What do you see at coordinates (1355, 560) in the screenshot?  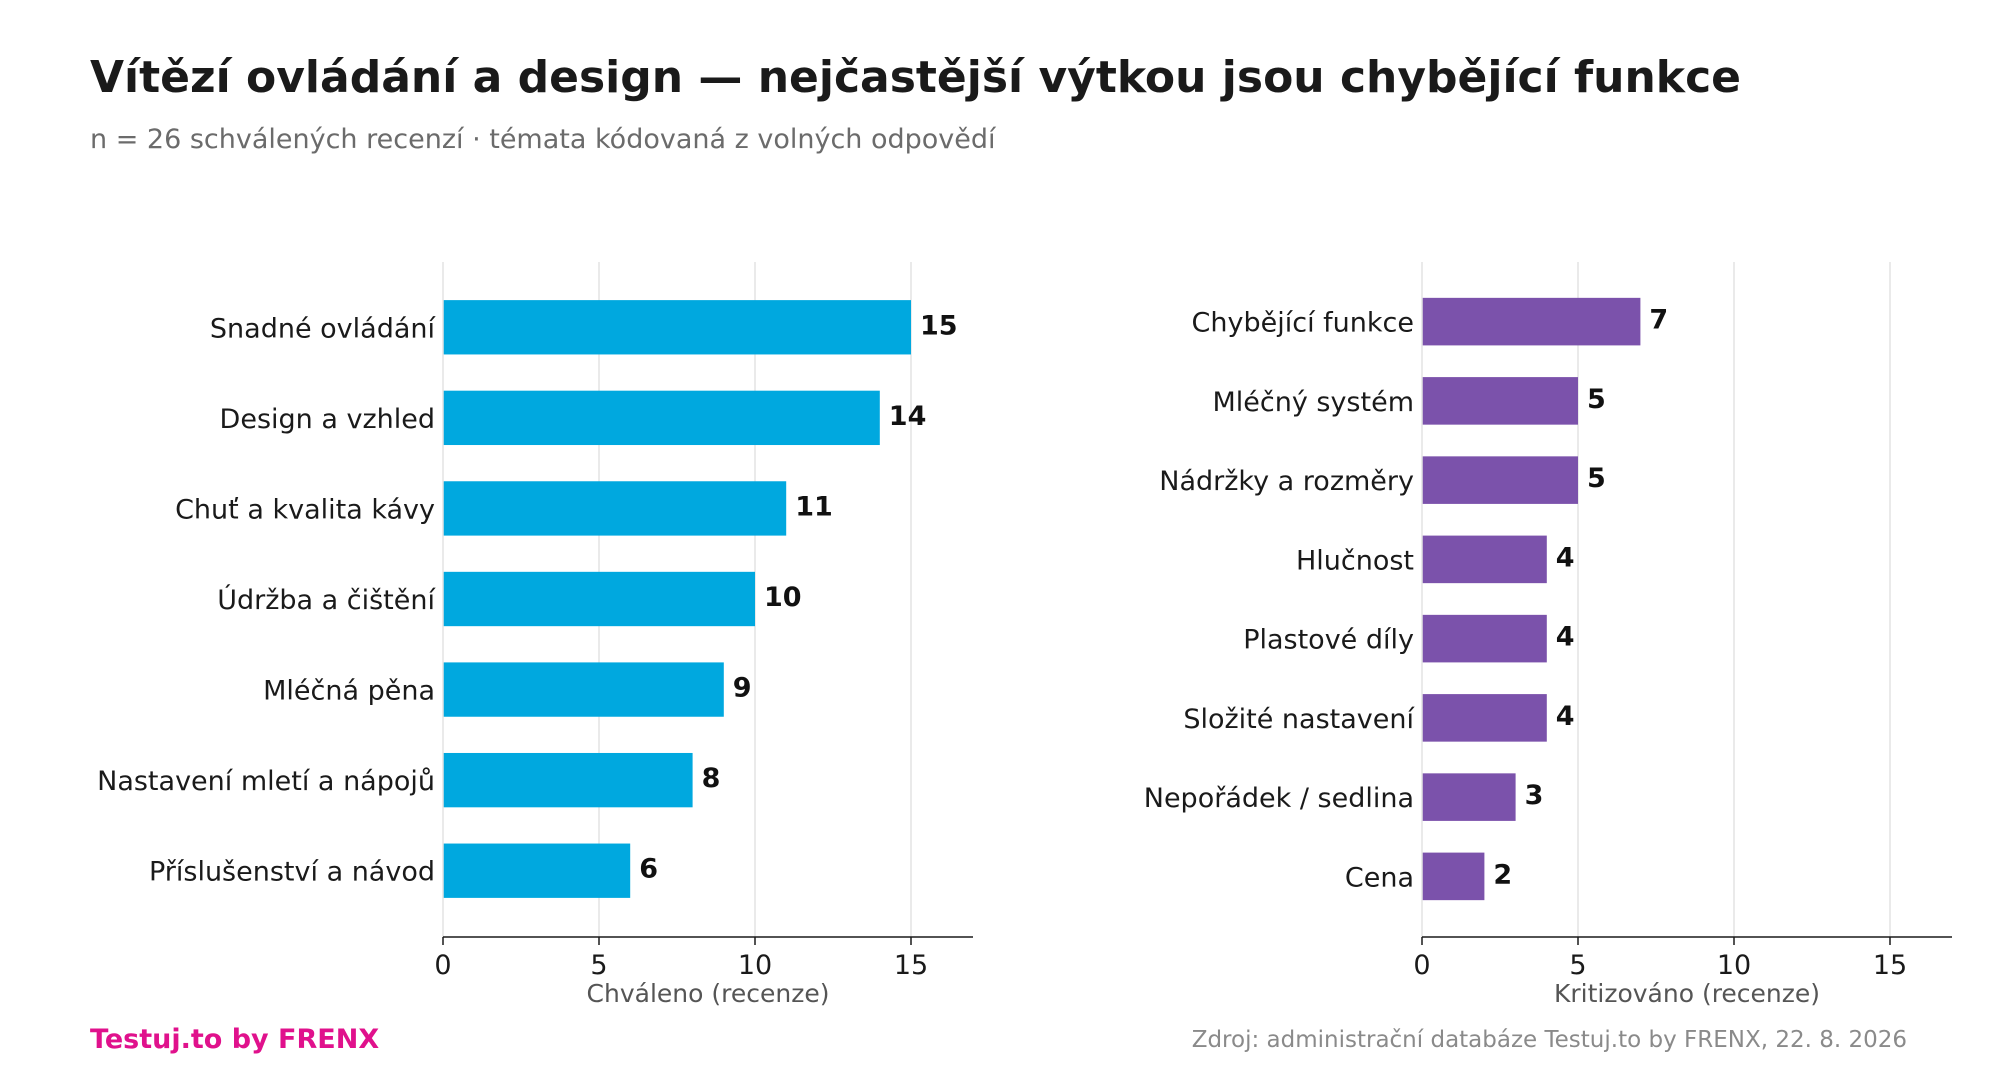 I see `criticism-category-label: Hlučnost` at bounding box center [1355, 560].